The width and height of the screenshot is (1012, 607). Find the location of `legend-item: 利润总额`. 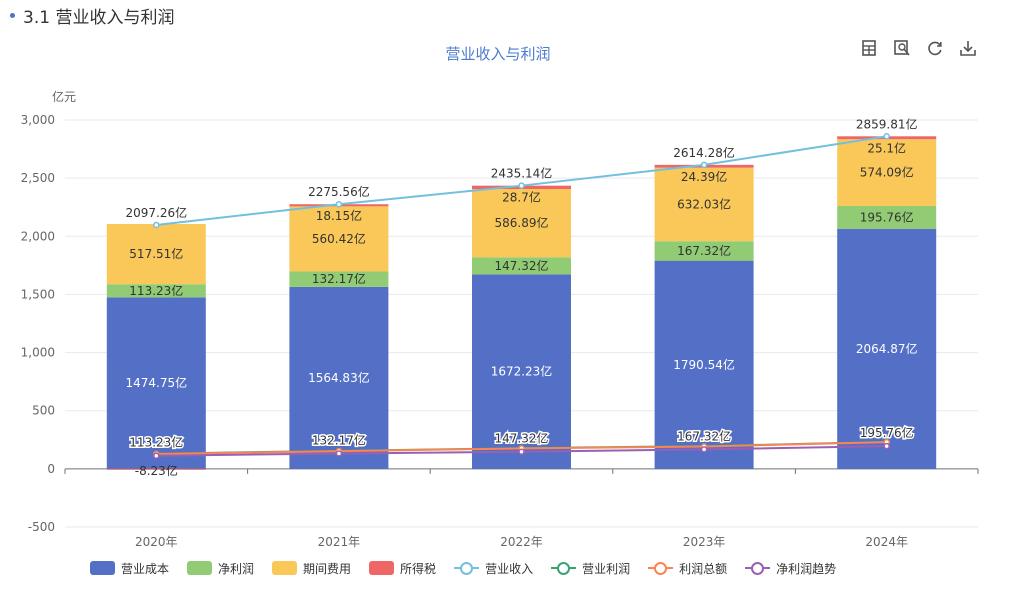

legend-item: 利润总额 is located at coordinates (687, 568).